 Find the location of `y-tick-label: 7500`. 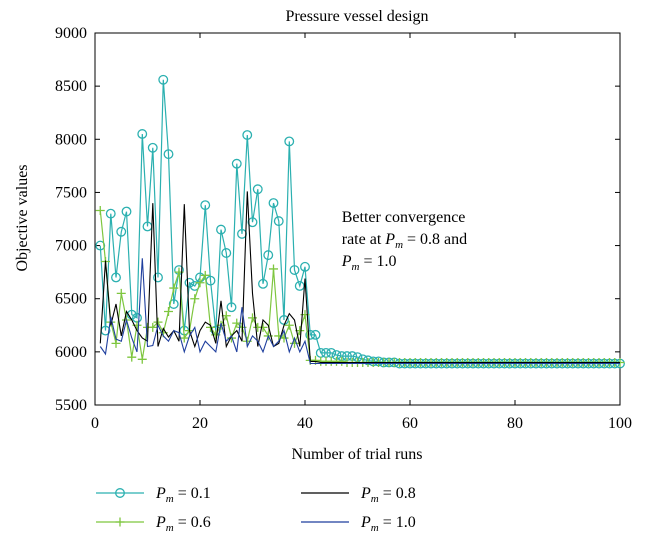

y-tick-label: 7500 is located at coordinates (71, 192).